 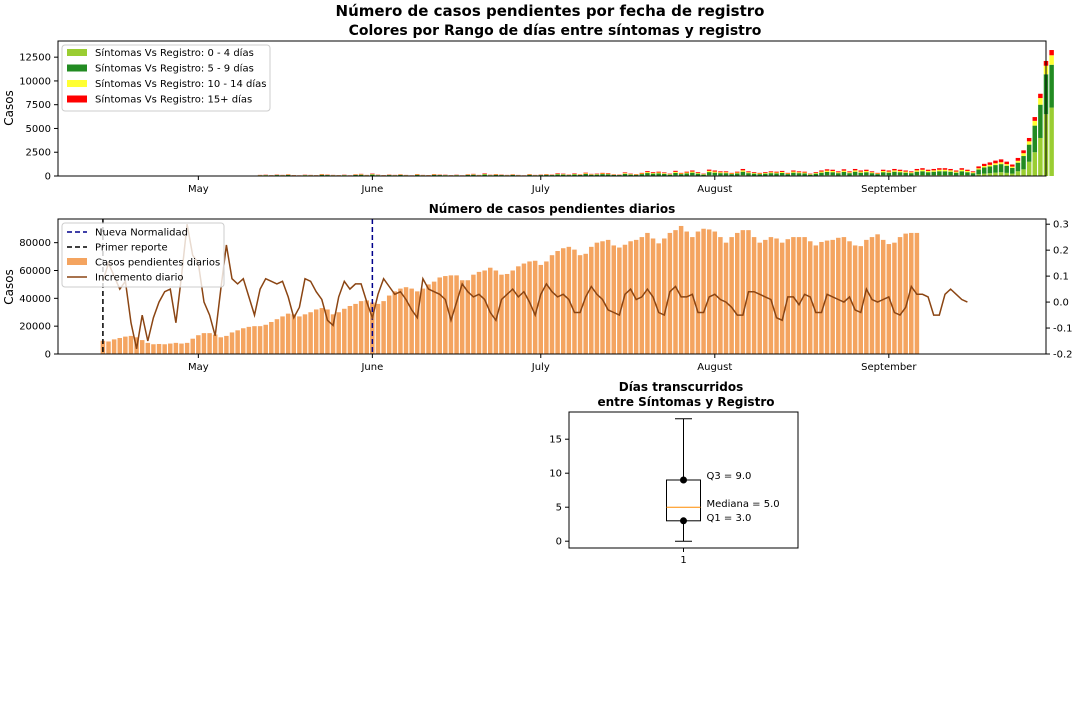 What do you see at coordinates (555, 440) in the screenshot?
I see `y-tick-label: 15` at bounding box center [555, 440].